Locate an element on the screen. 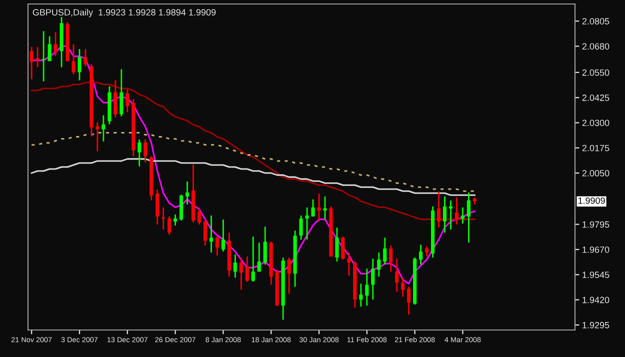  y-tick-label: 1.9545 is located at coordinates (596, 275).